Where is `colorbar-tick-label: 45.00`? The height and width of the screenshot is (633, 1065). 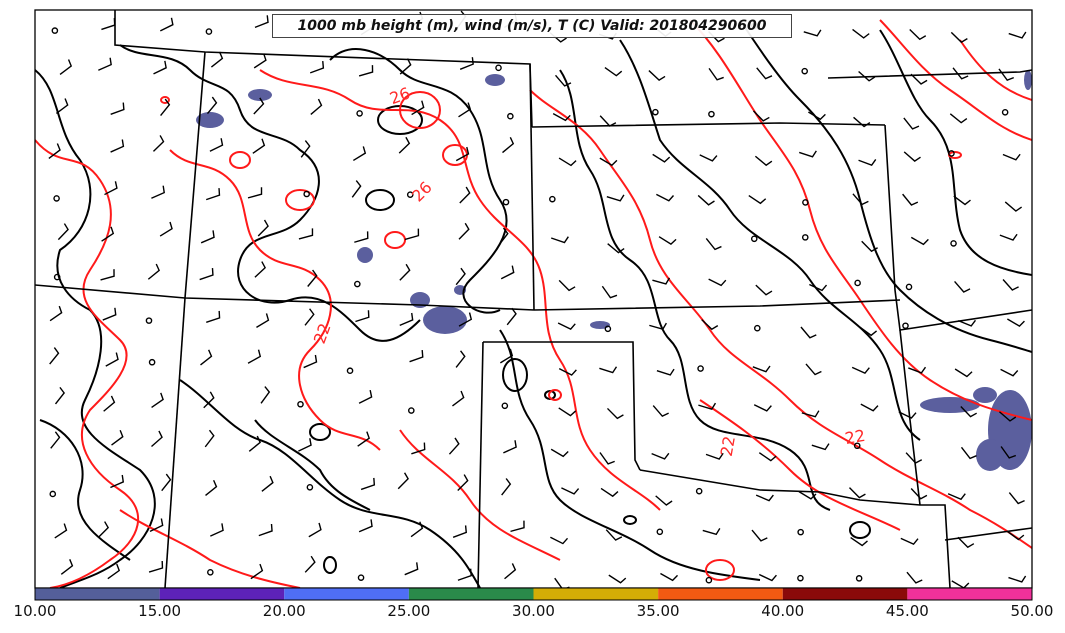
colorbar-tick-label: 45.00 is located at coordinates (907, 611).